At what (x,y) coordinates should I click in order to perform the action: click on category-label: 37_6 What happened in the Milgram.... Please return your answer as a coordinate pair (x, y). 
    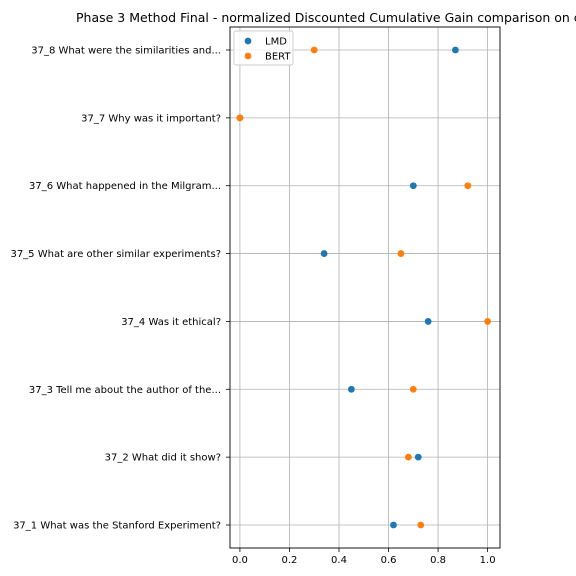
    Looking at the image, I should click on (125, 186).